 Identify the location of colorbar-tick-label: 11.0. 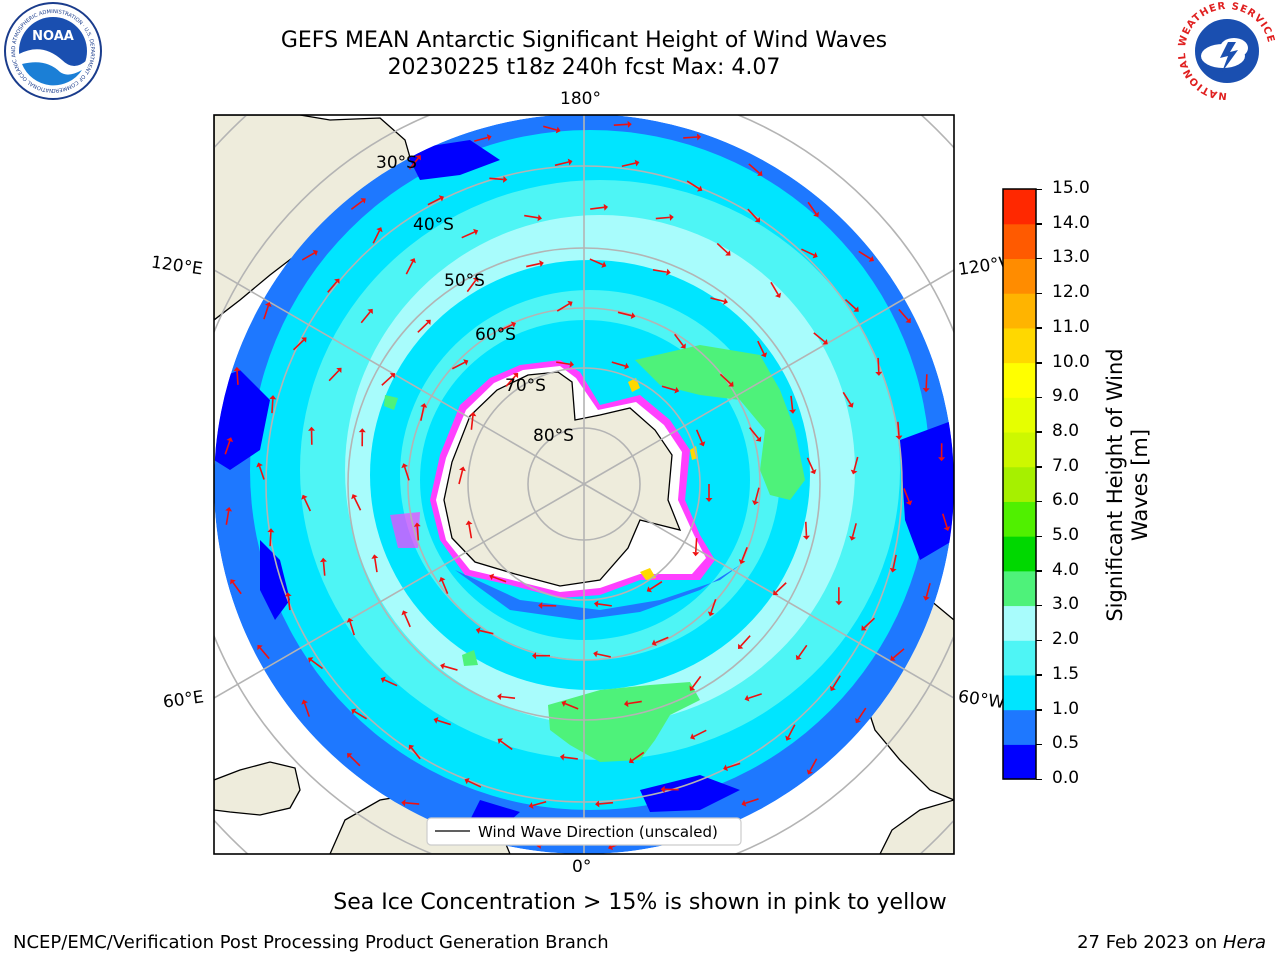
(1071, 326).